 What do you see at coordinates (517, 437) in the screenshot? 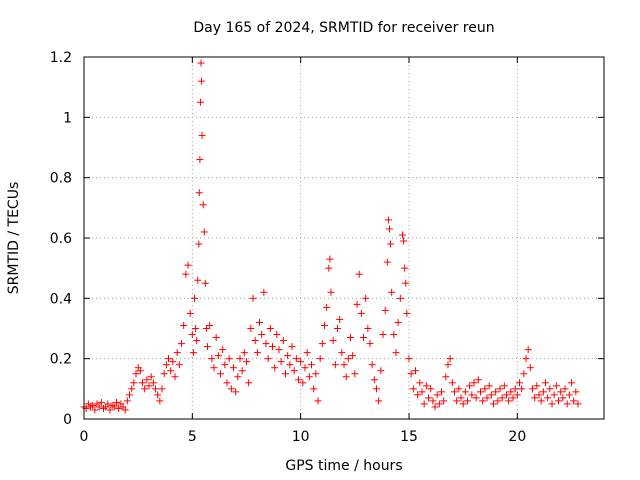
I see `x-tick-label: 20` at bounding box center [517, 437].